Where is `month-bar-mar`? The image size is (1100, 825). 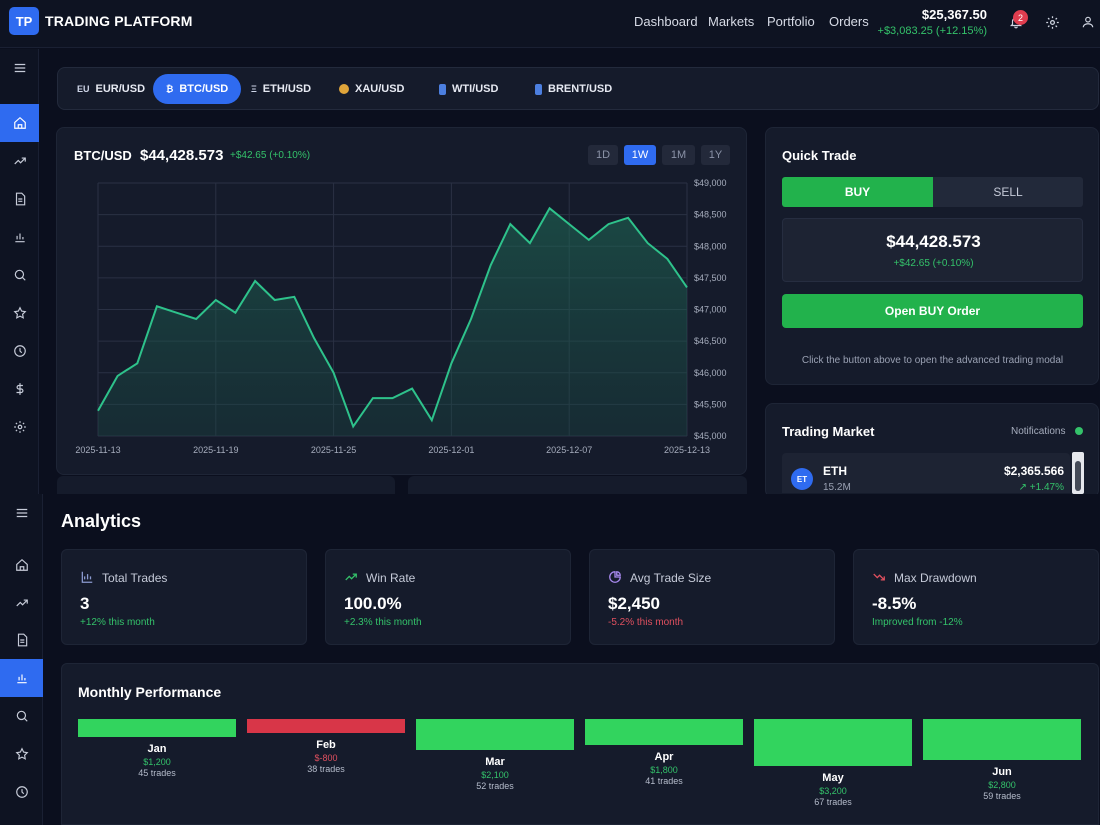
month-bar-mar is located at coordinates (495, 734).